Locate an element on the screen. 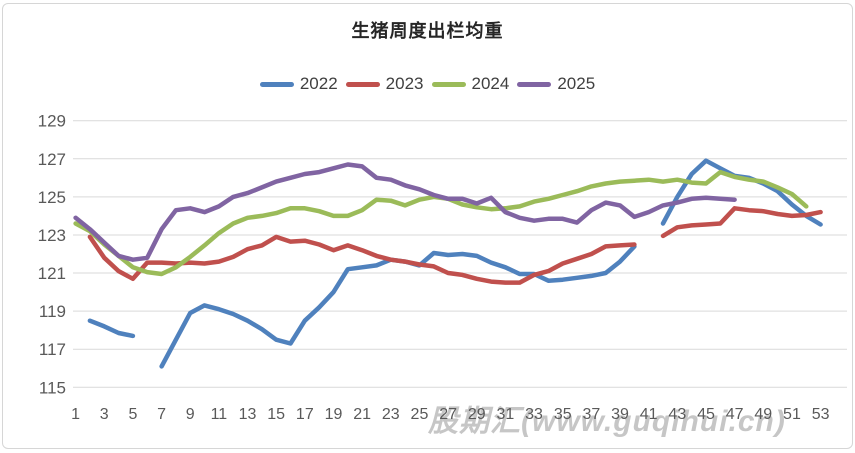 This screenshot has height=453, width=855. x-axis-tick-label: 31 is located at coordinates (506, 414).